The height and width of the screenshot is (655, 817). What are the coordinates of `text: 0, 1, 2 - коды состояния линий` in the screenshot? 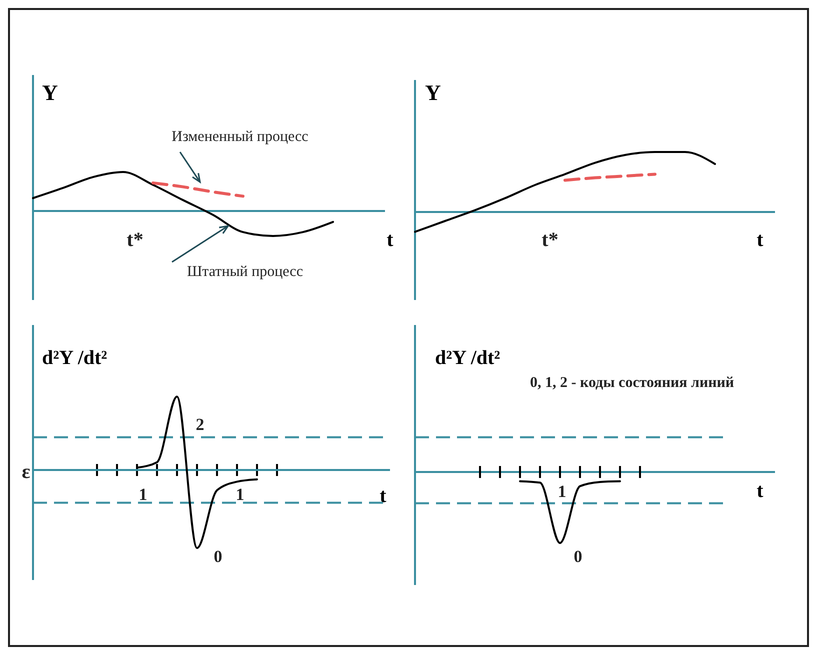 It's located at (632, 383).